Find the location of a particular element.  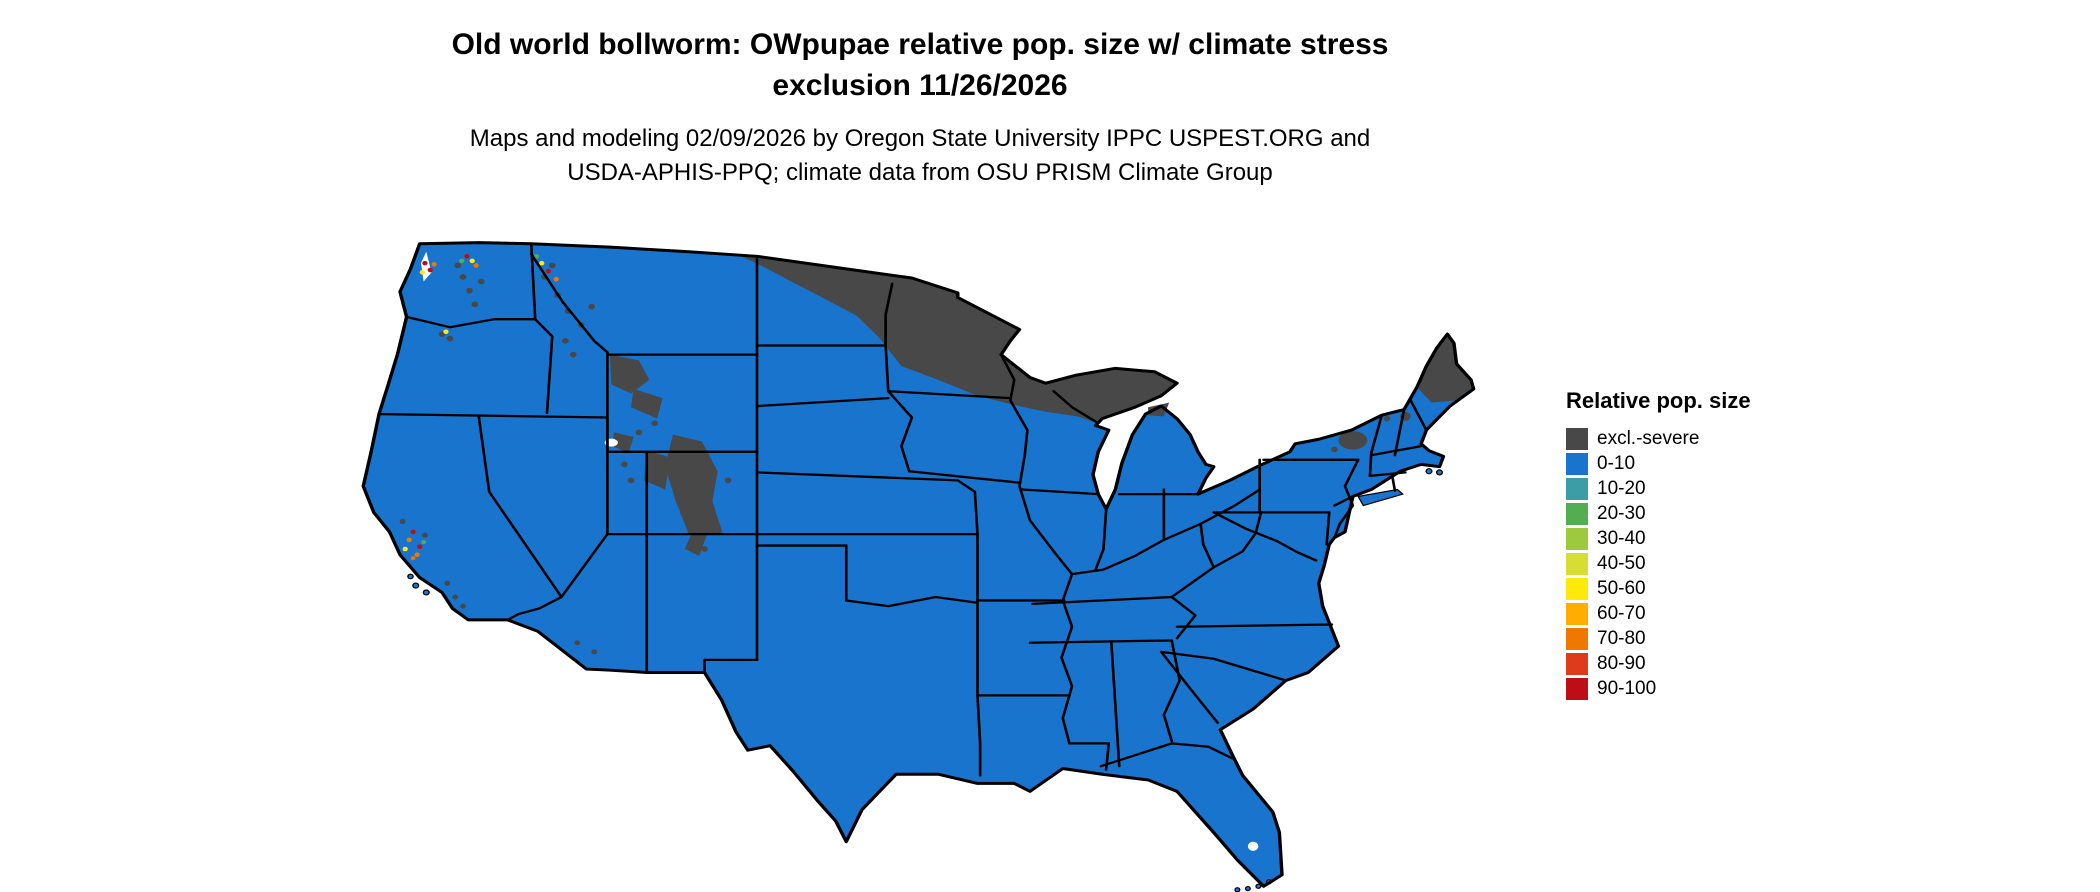

speckles-yellow is located at coordinates (473, 405).